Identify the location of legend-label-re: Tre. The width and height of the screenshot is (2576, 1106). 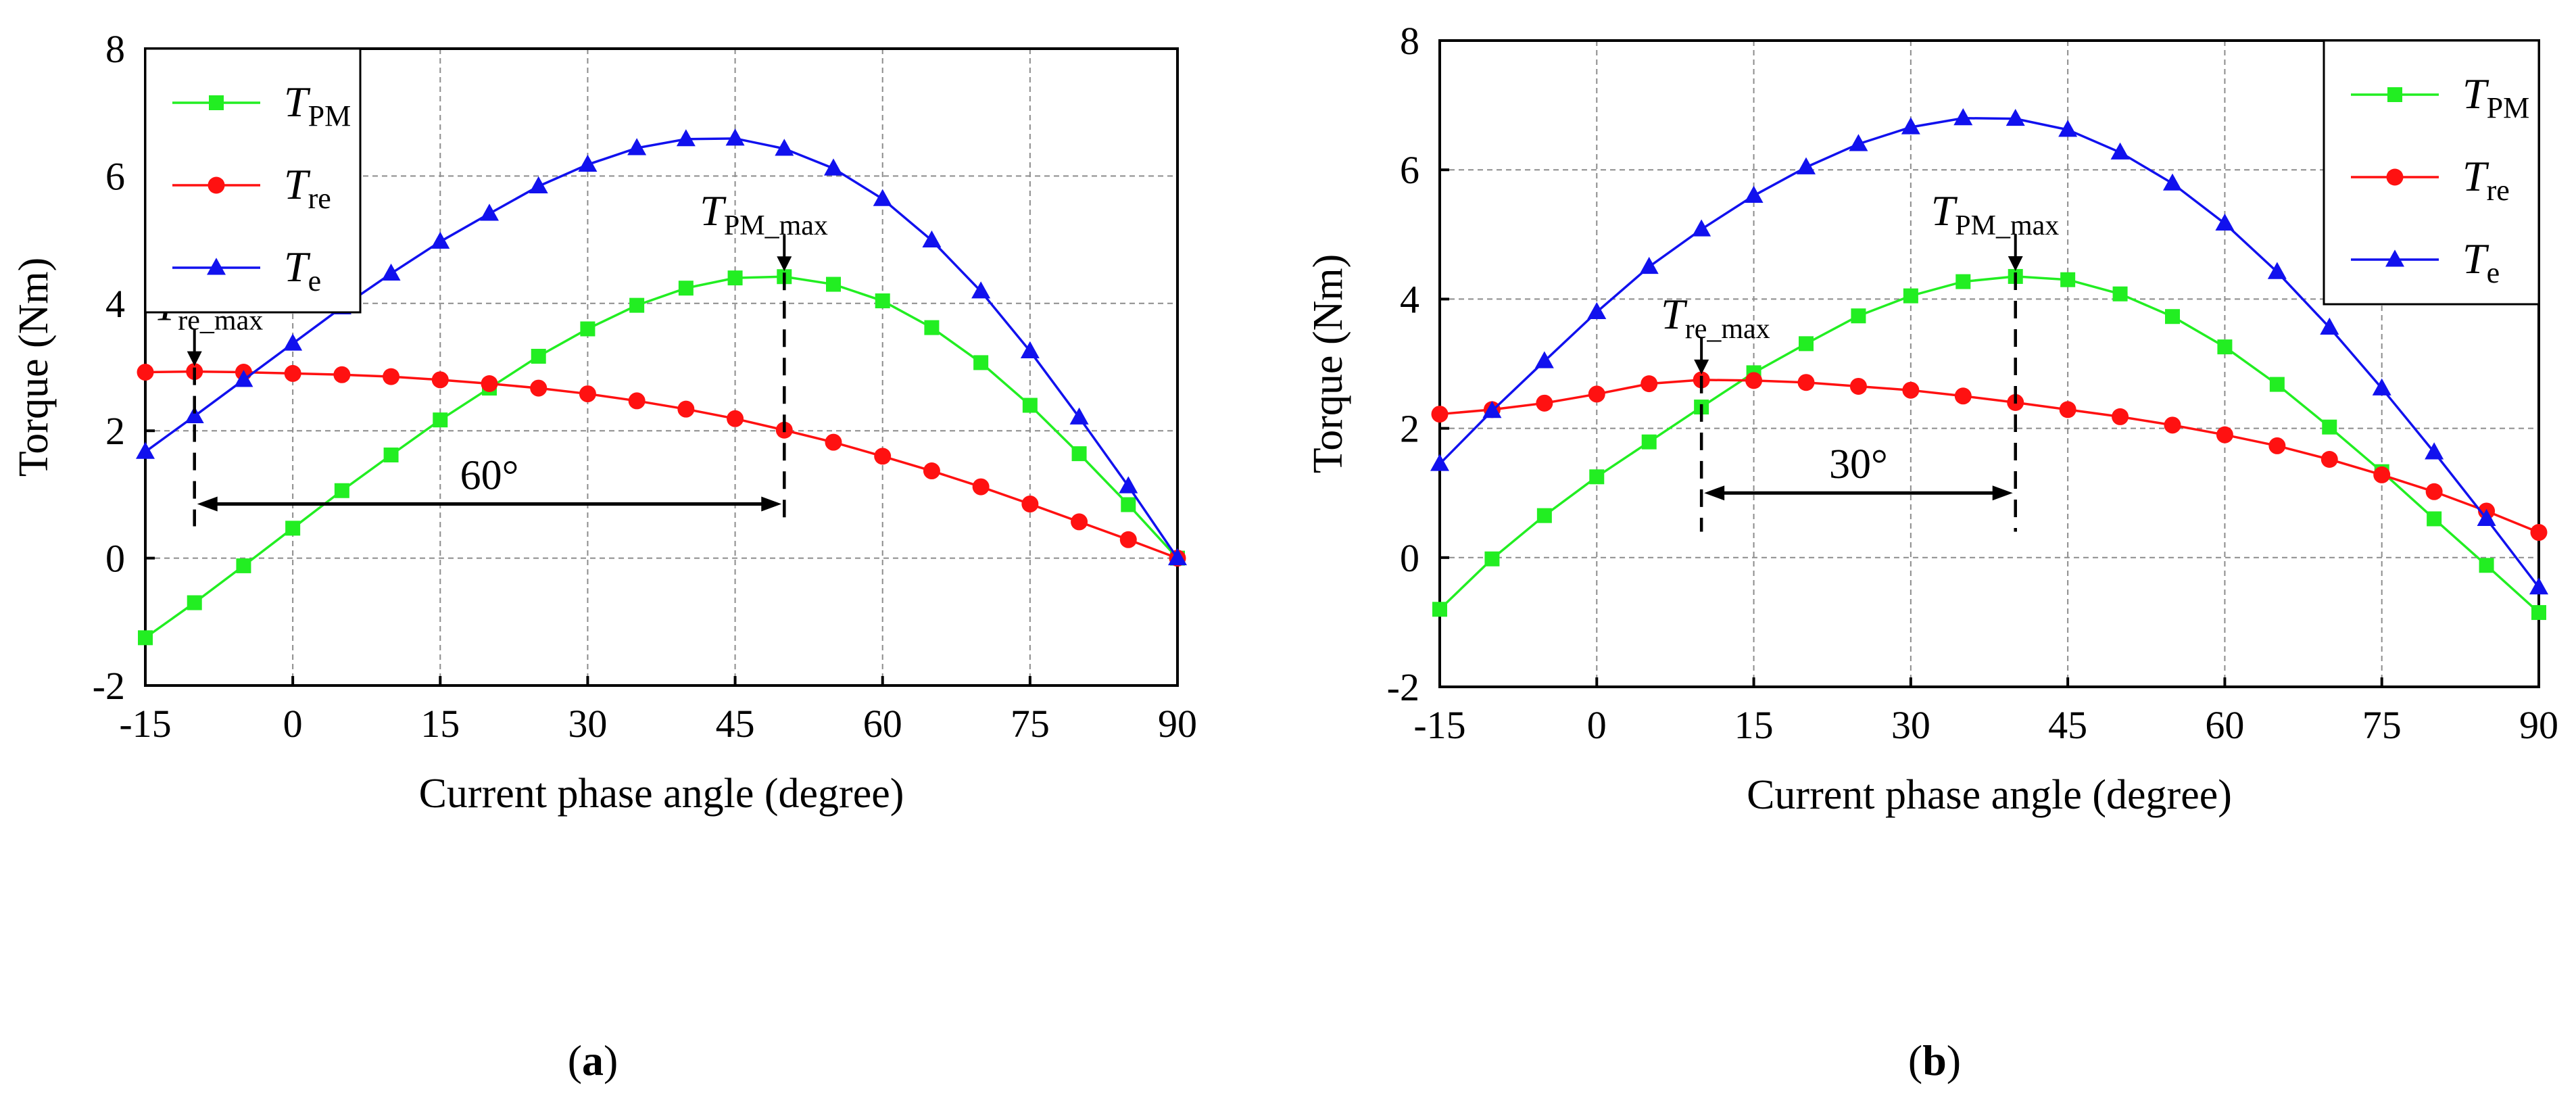
(307, 187).